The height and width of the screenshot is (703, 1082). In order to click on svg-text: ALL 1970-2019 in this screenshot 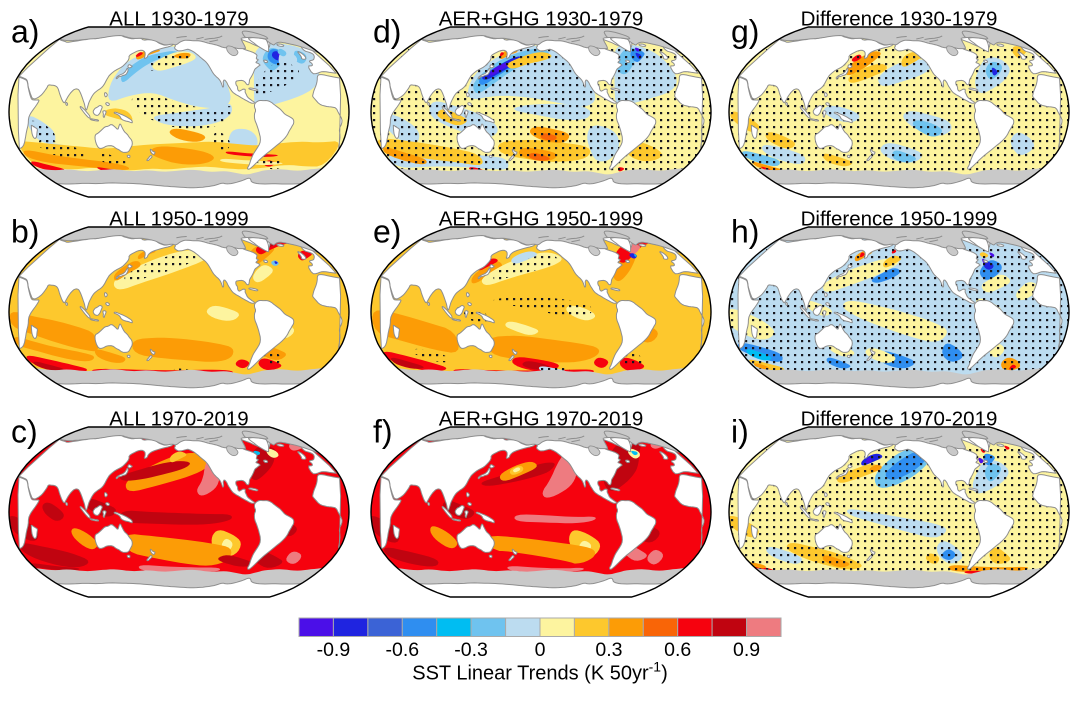, I will do `click(178, 419)`.